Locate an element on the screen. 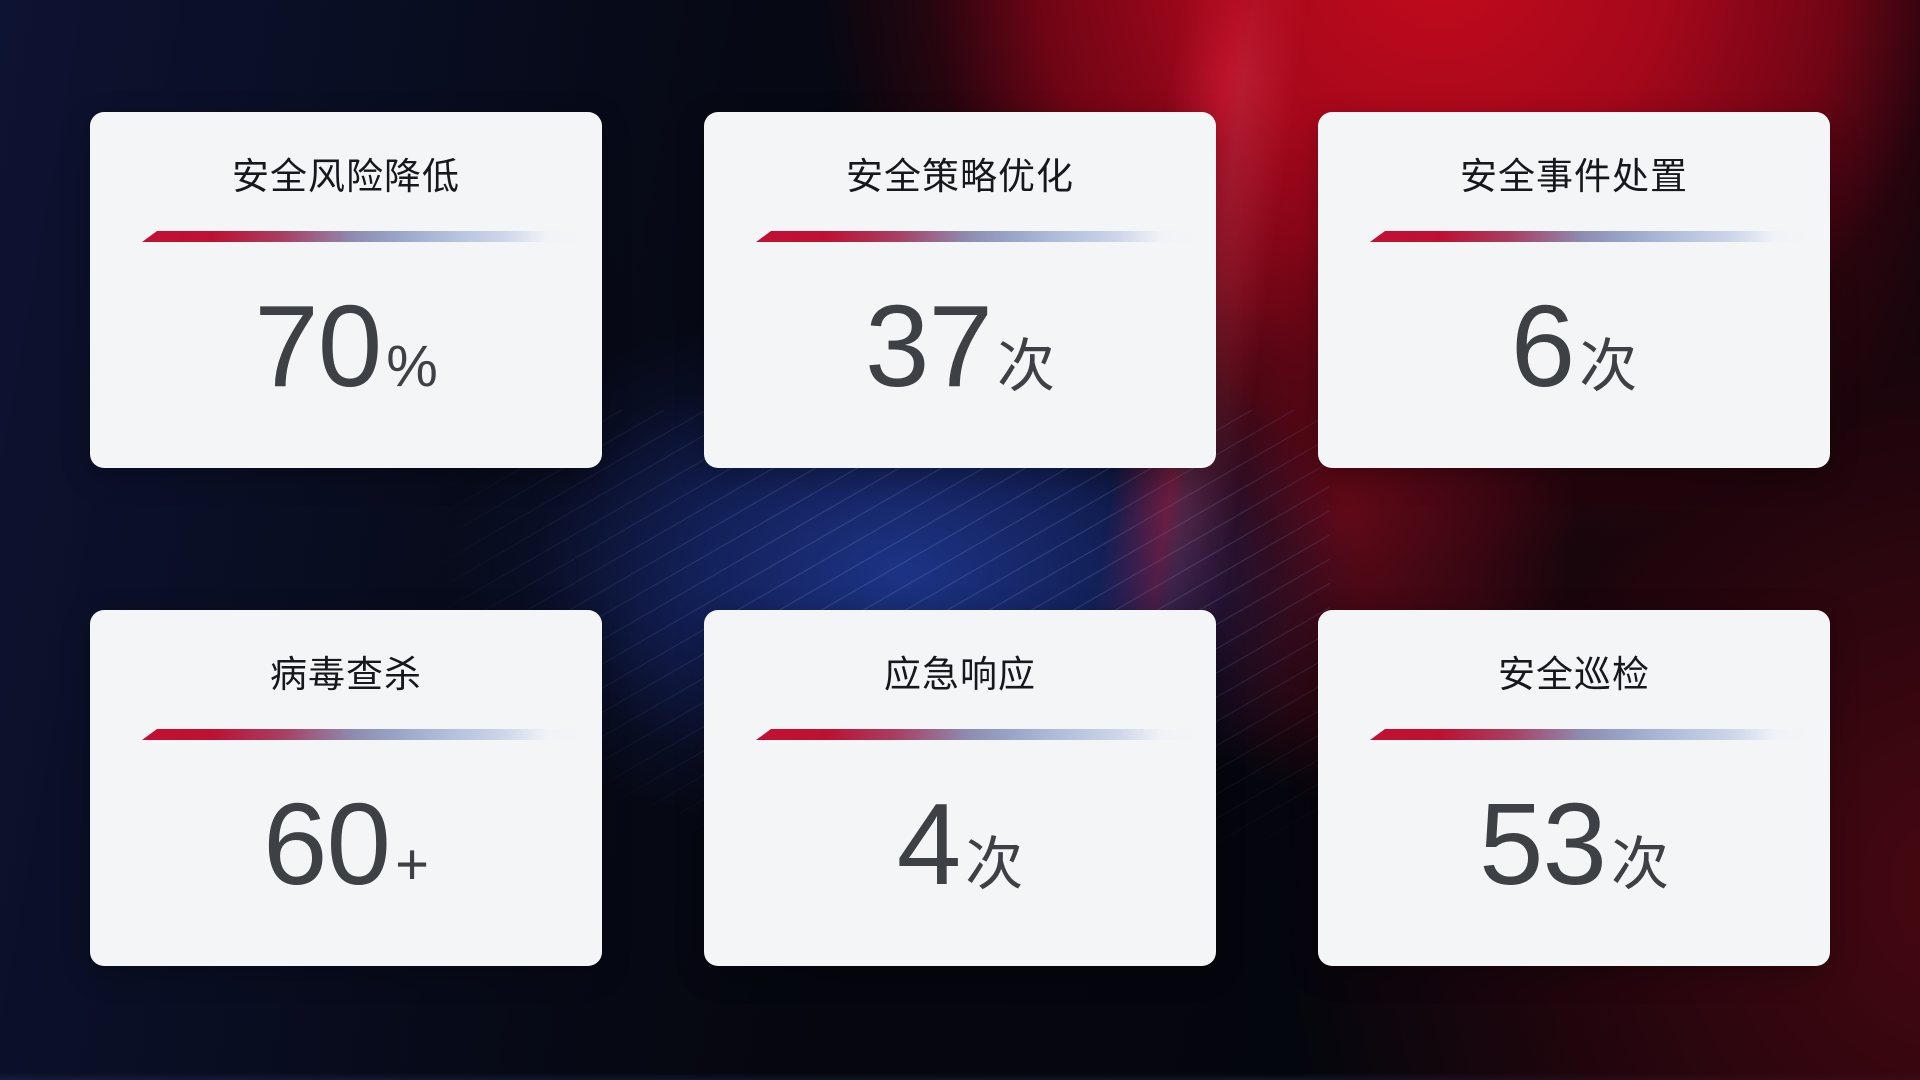 This screenshot has height=1080, width=1920. card-title: 安全策略优化 is located at coordinates (960, 176).